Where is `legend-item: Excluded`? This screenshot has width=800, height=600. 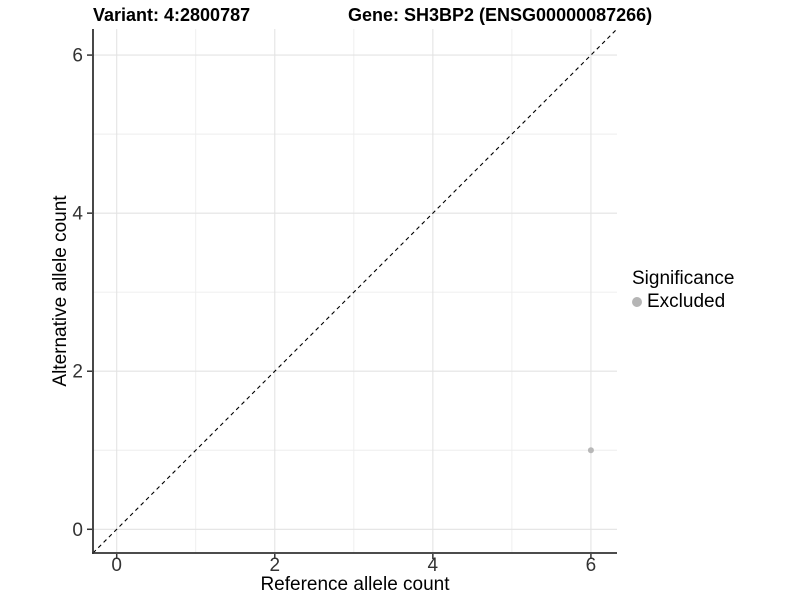 legend-item: Excluded is located at coordinates (683, 301).